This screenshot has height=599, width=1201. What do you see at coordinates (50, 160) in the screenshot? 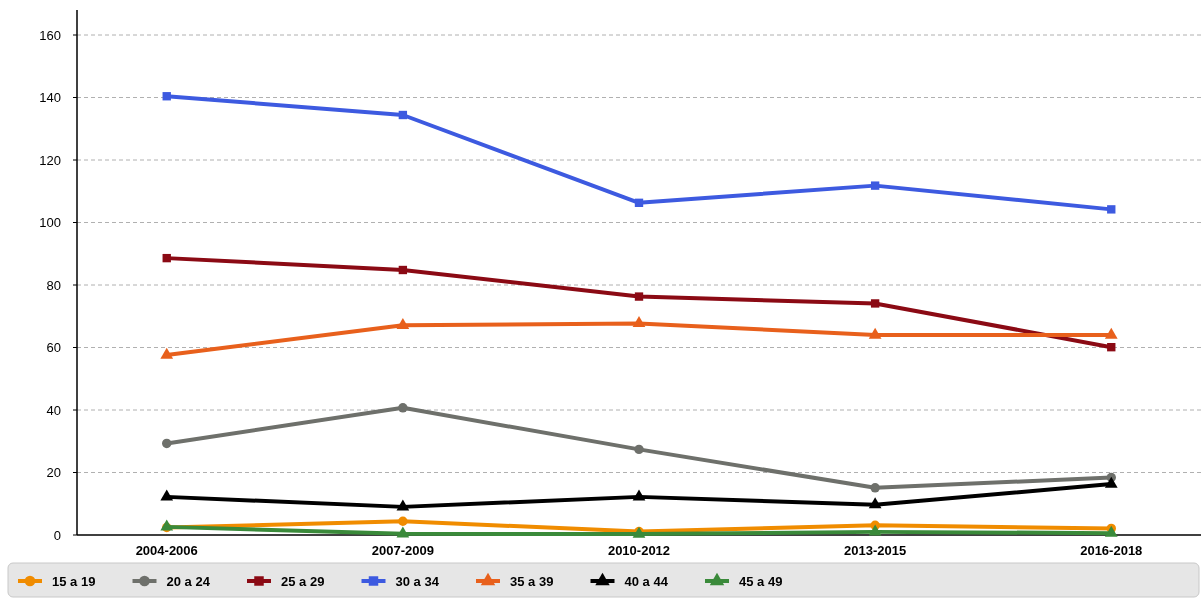
I see `y-tick-label: 120` at bounding box center [50, 160].